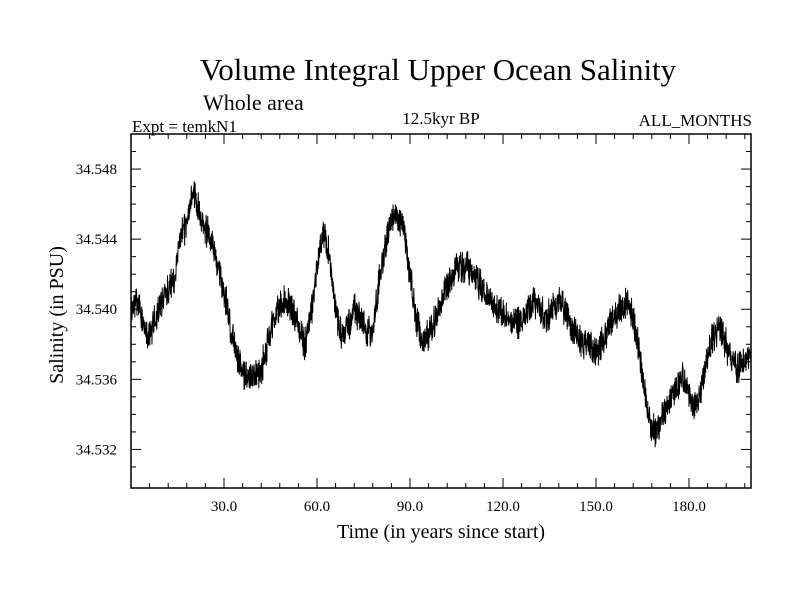  What do you see at coordinates (224, 507) in the screenshot?
I see `x-tick-label: 30.0` at bounding box center [224, 507].